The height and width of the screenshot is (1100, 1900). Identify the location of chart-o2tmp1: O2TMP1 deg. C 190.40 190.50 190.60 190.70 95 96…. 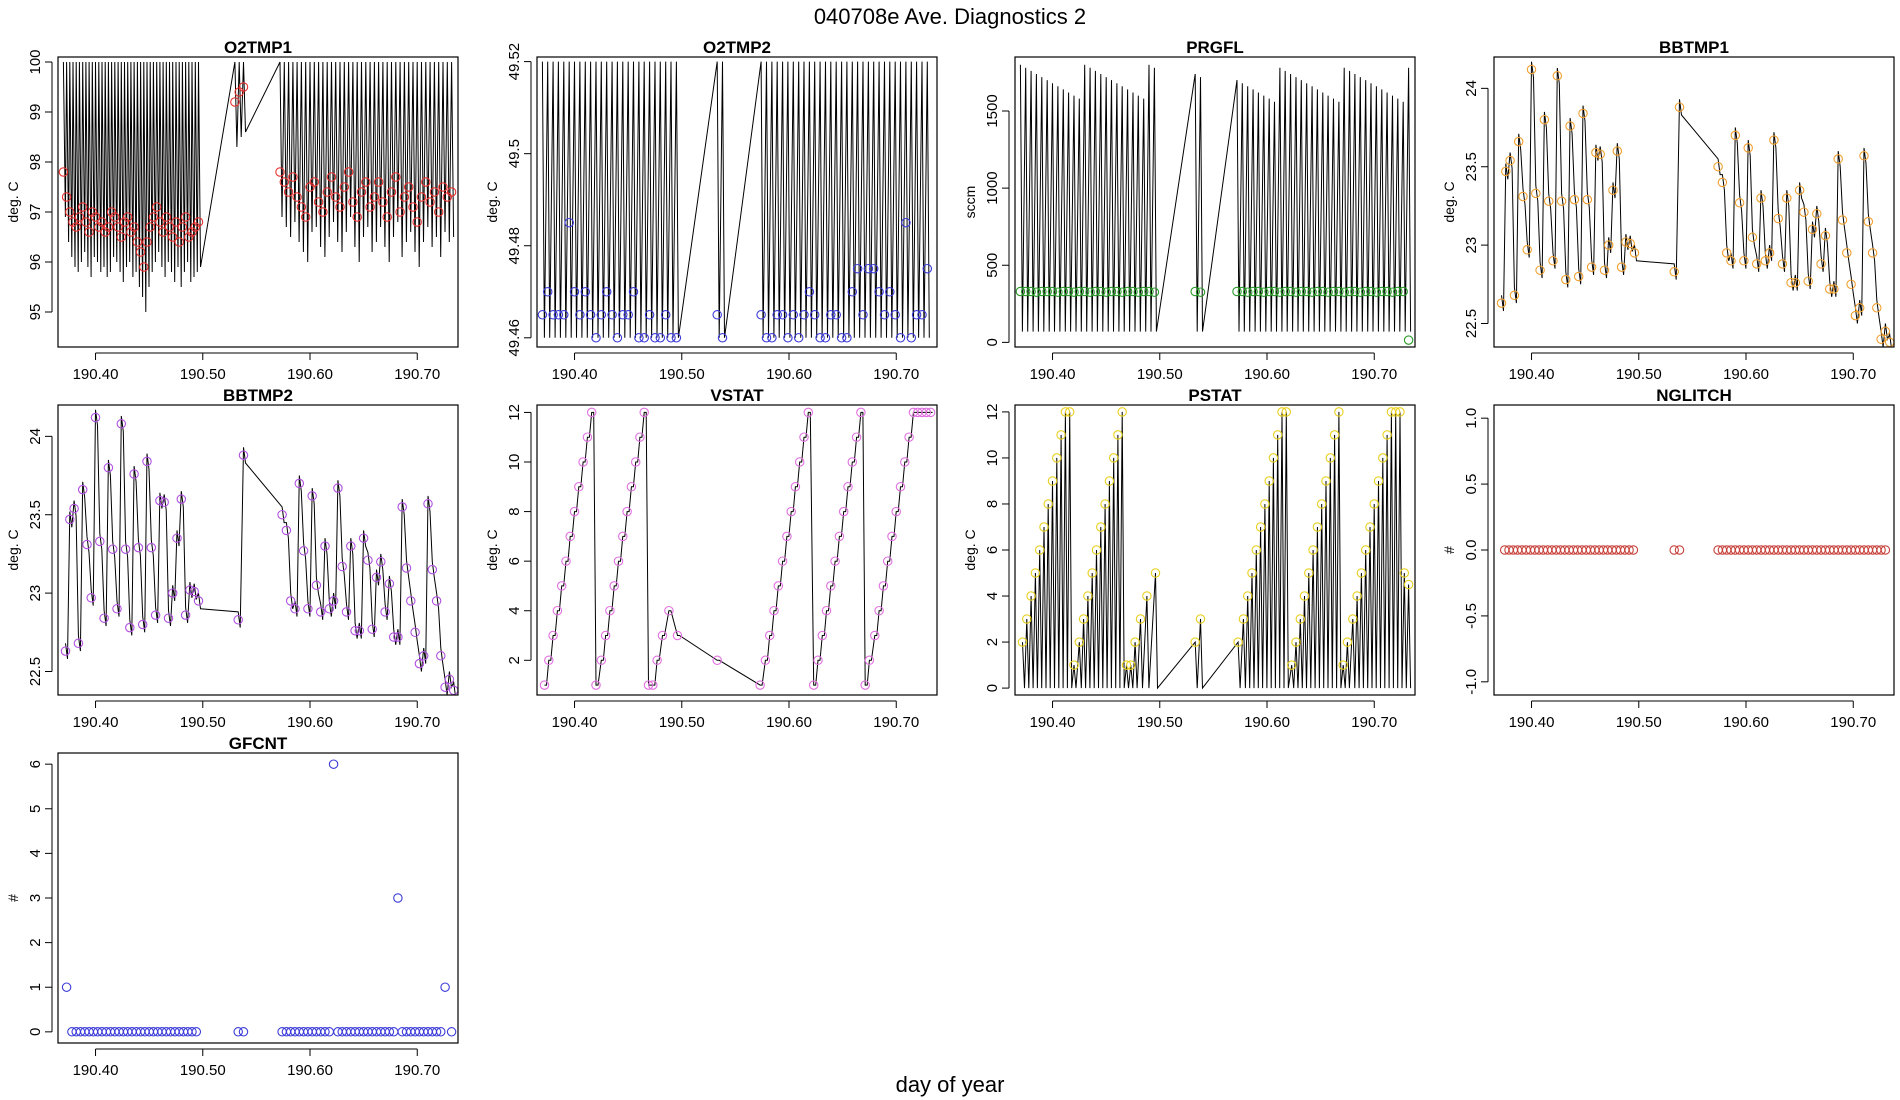
(232, 210).